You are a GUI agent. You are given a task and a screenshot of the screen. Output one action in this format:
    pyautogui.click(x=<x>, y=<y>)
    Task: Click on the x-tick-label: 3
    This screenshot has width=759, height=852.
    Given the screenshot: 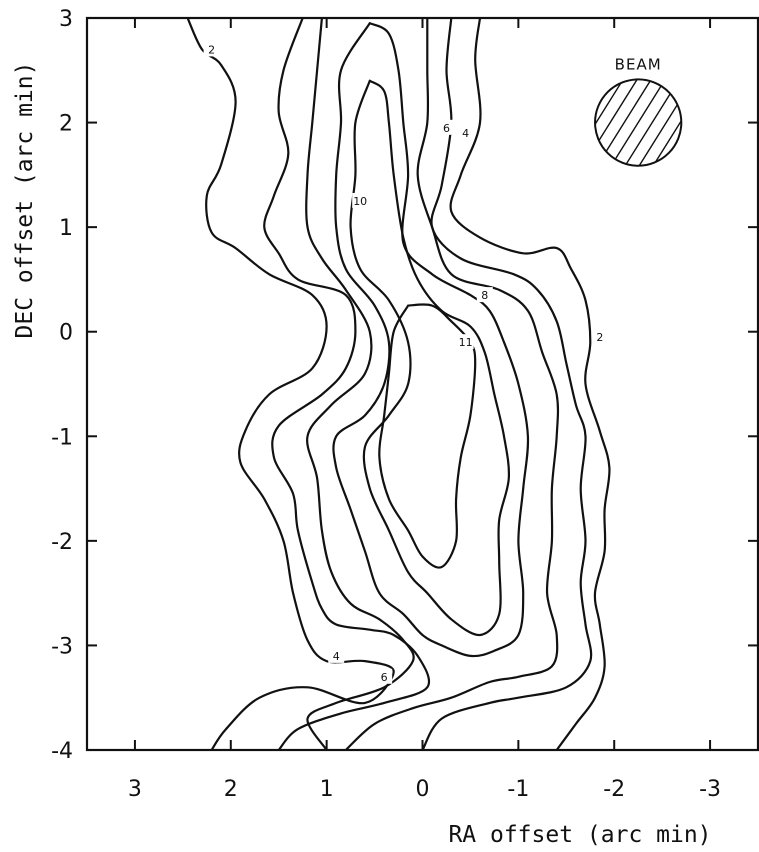 What is the action you would take?
    pyautogui.click(x=135, y=789)
    